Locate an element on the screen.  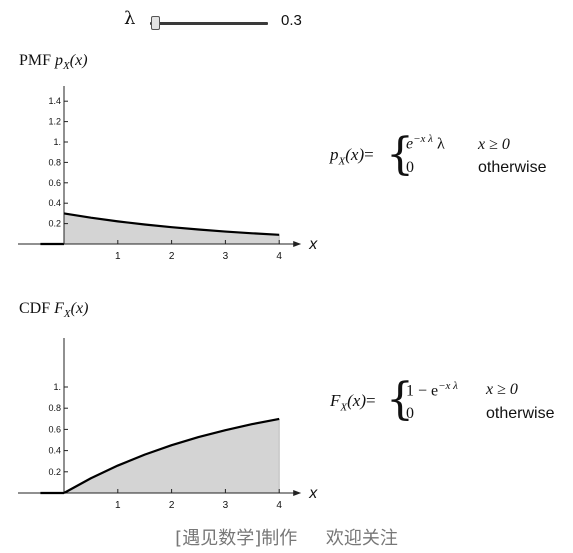
cdf-case1-expr: 1 − e is located at coordinates (422, 391).